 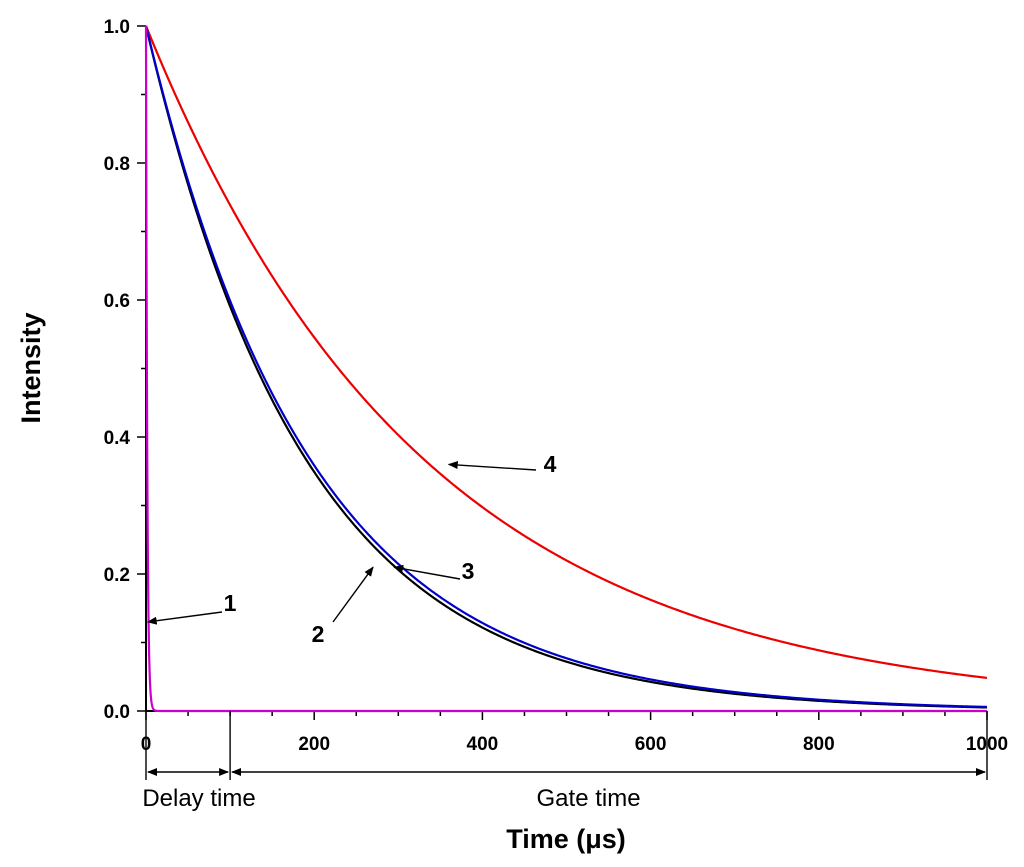 I want to click on y-tick-label: 0.8, so click(x=117, y=164).